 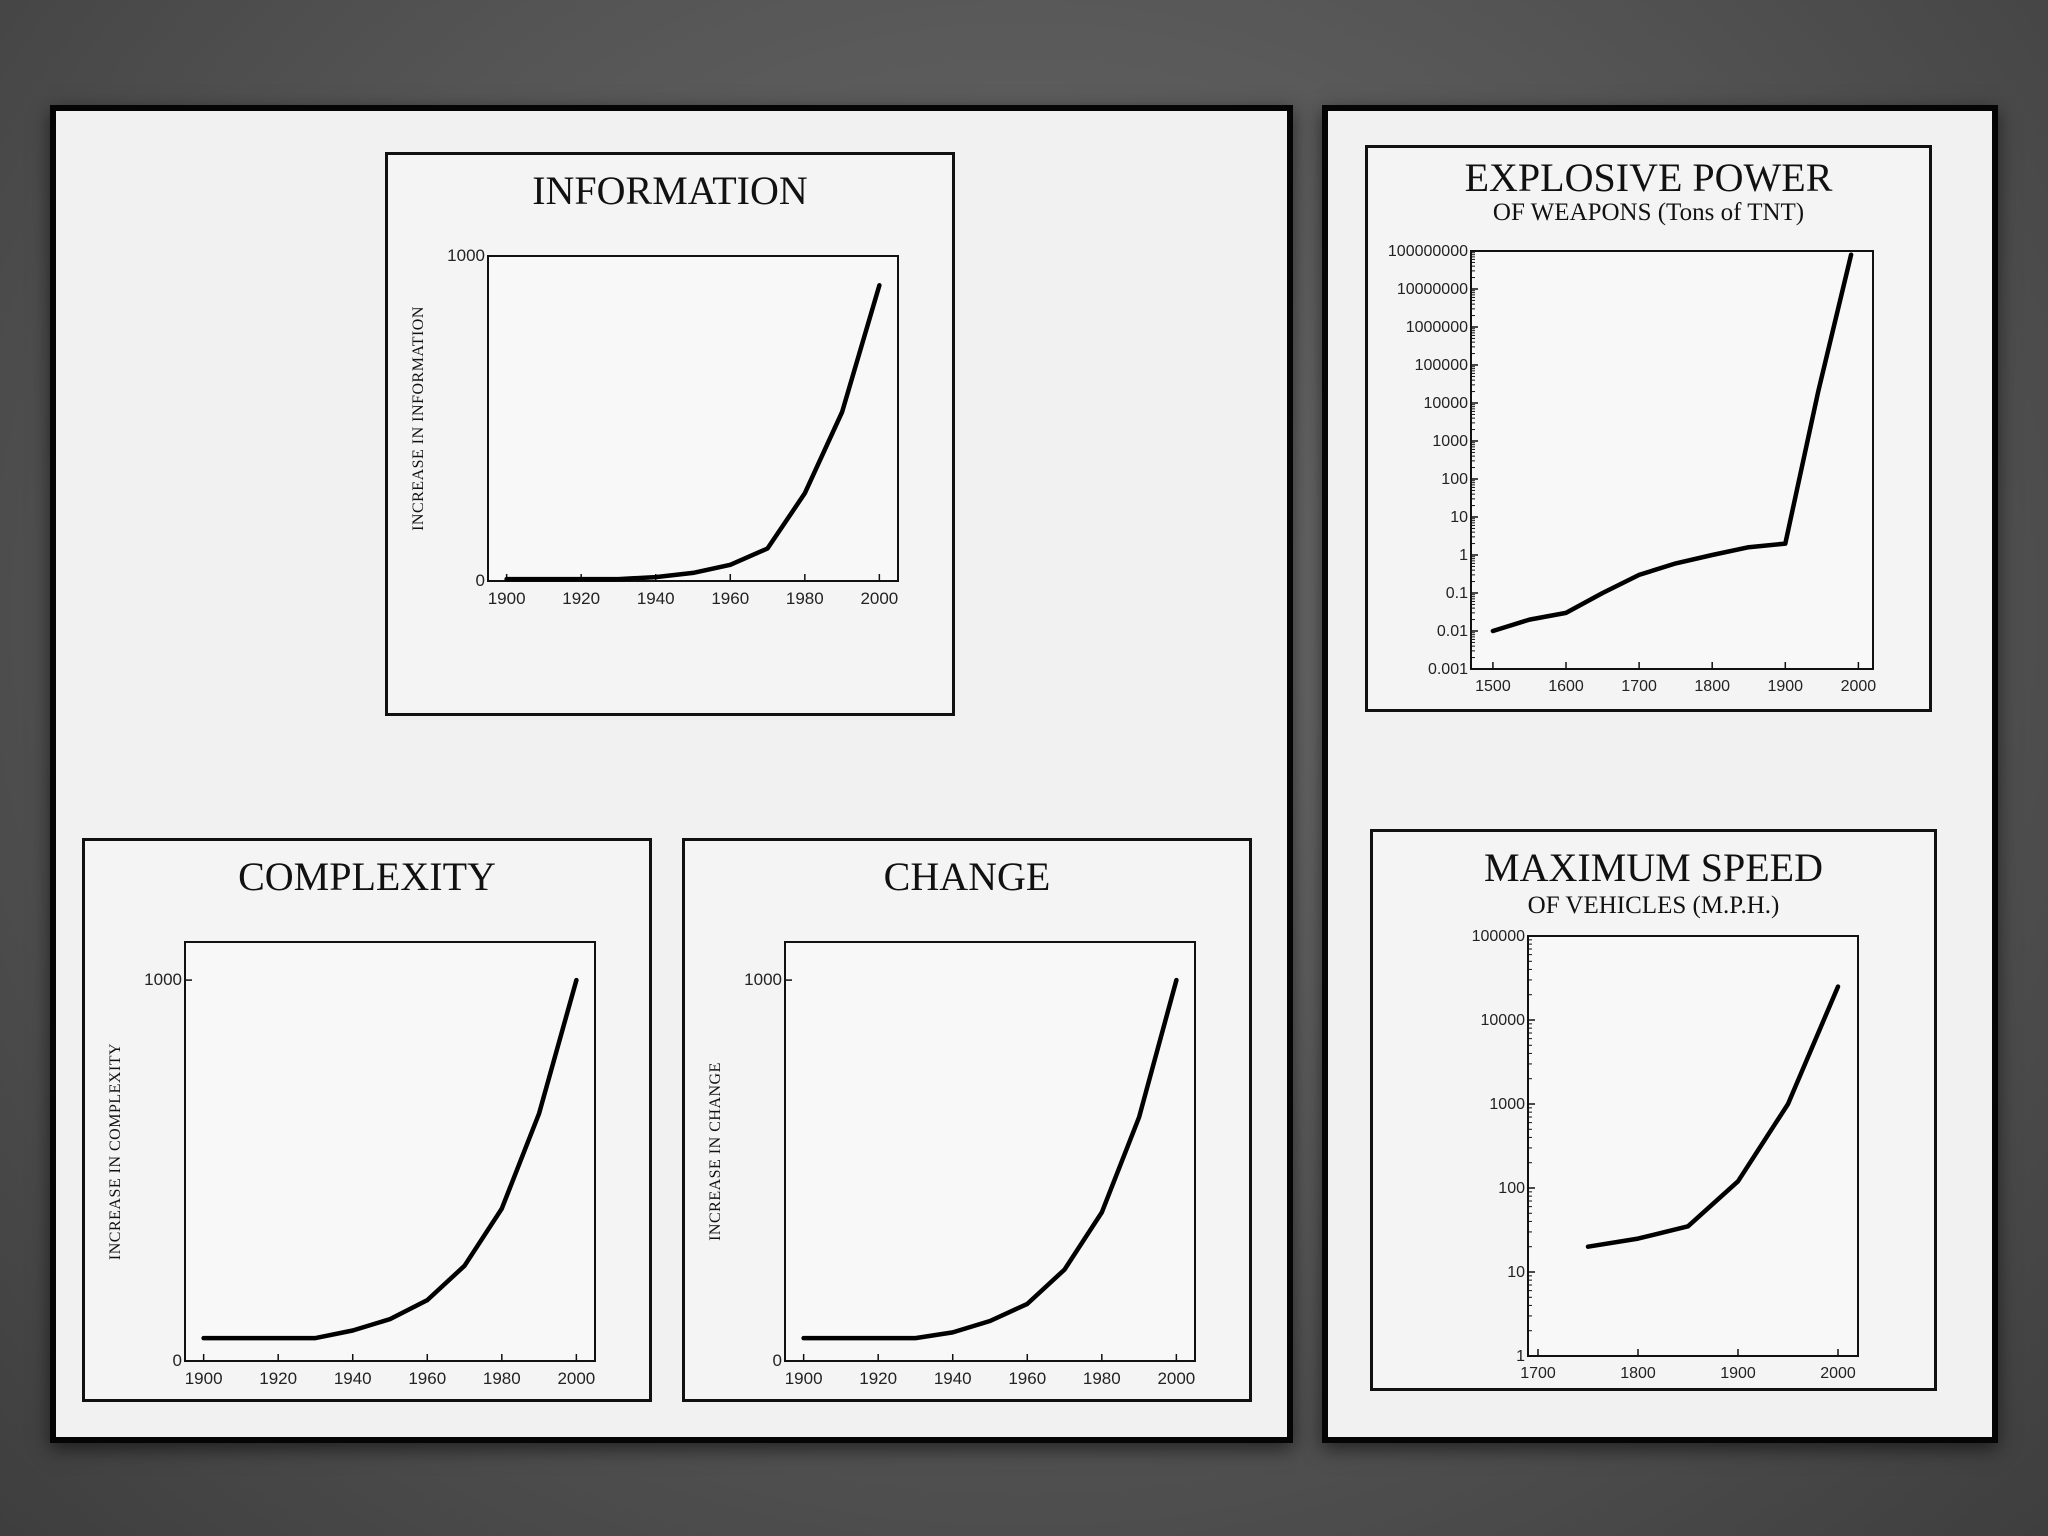 What do you see at coordinates (670, 190) in the screenshot?
I see `information-title: INFORMATION` at bounding box center [670, 190].